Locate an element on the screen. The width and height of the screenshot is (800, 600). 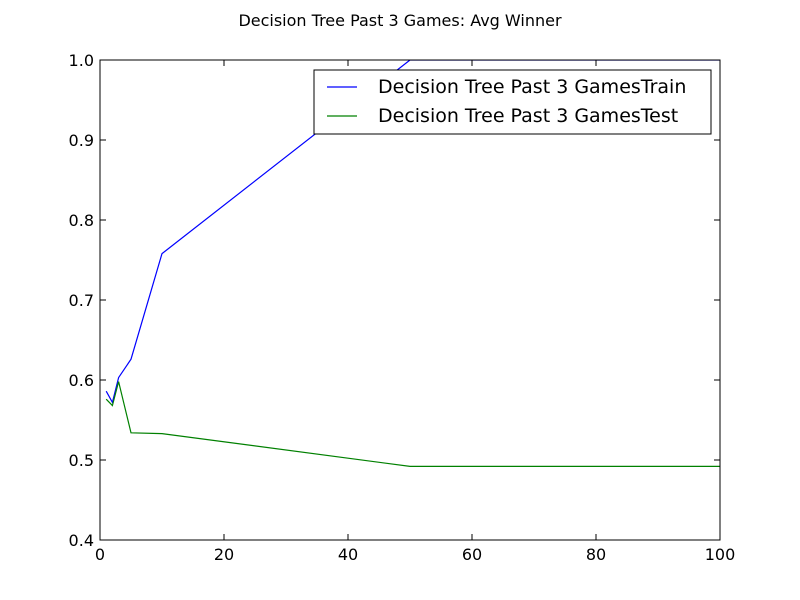
legend-label-train: Decision Tree Past 3 GamesTrain is located at coordinates (532, 87).